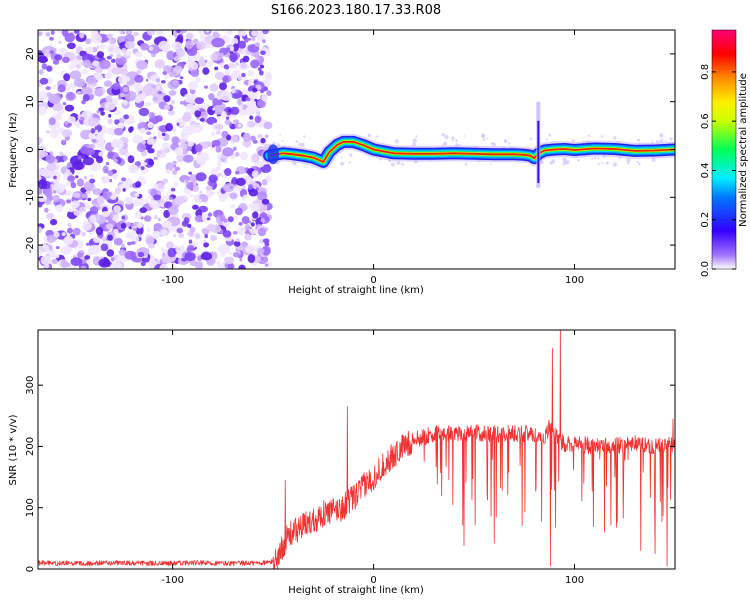 The height and width of the screenshot is (600, 750). What do you see at coordinates (468, 144) in the screenshot?
I see `spectrogram-ridge` at bounding box center [468, 144].